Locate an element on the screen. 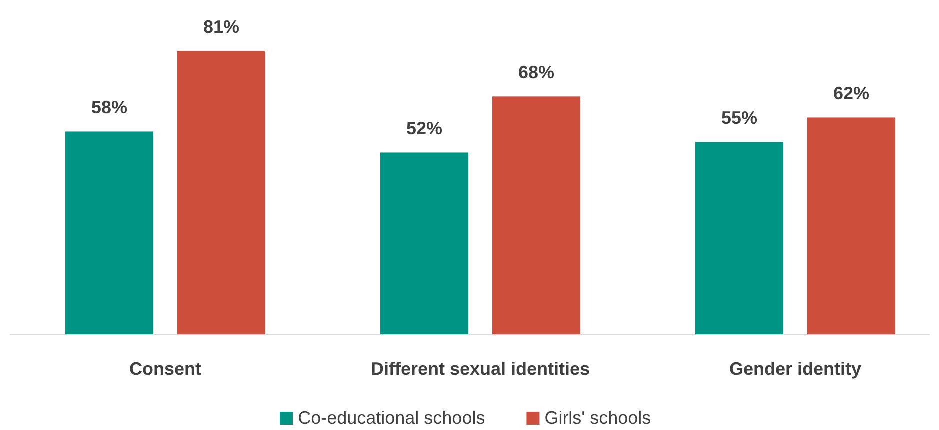  data-label: 62% is located at coordinates (851, 94).